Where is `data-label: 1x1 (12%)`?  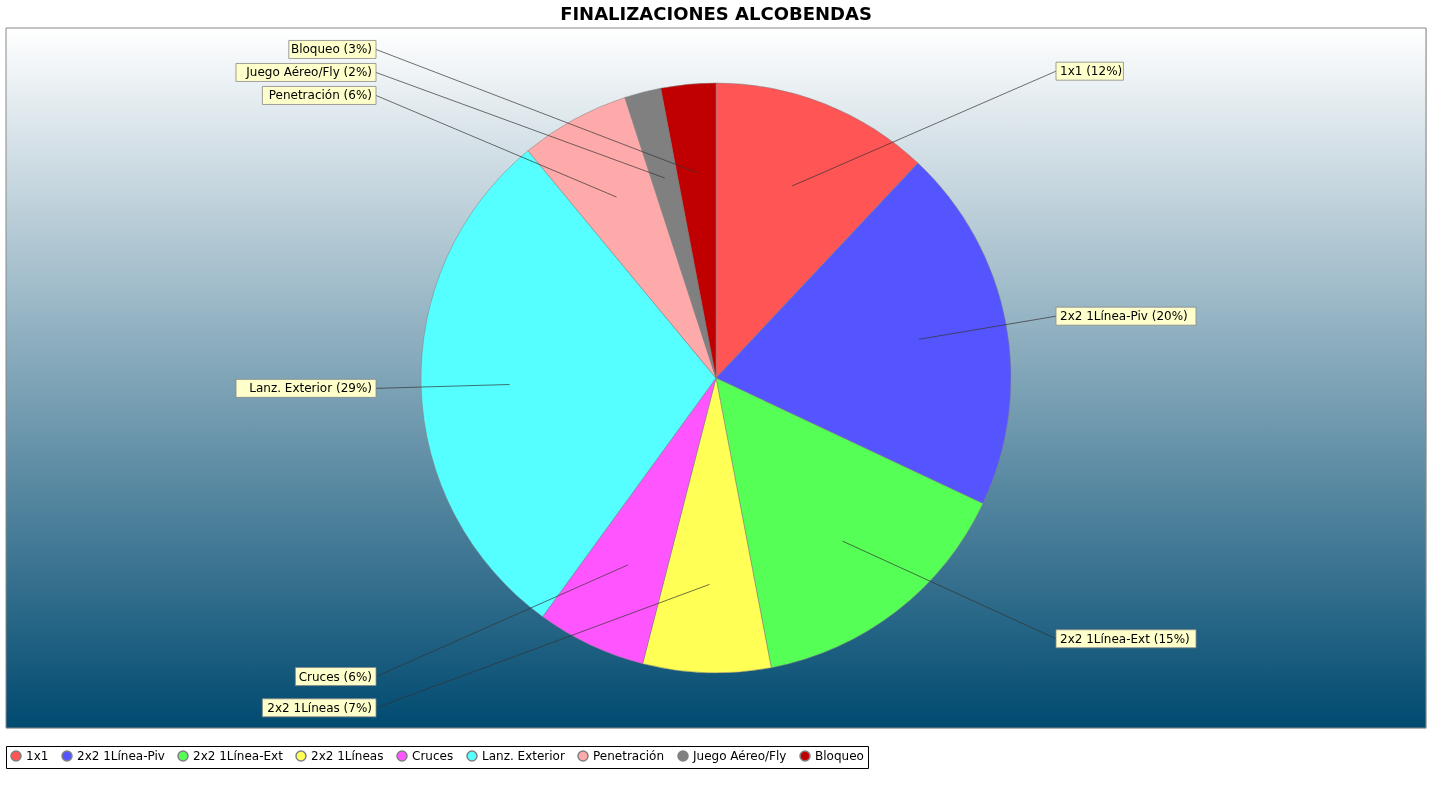
data-label: 1x1 (12%) is located at coordinates (1091, 71).